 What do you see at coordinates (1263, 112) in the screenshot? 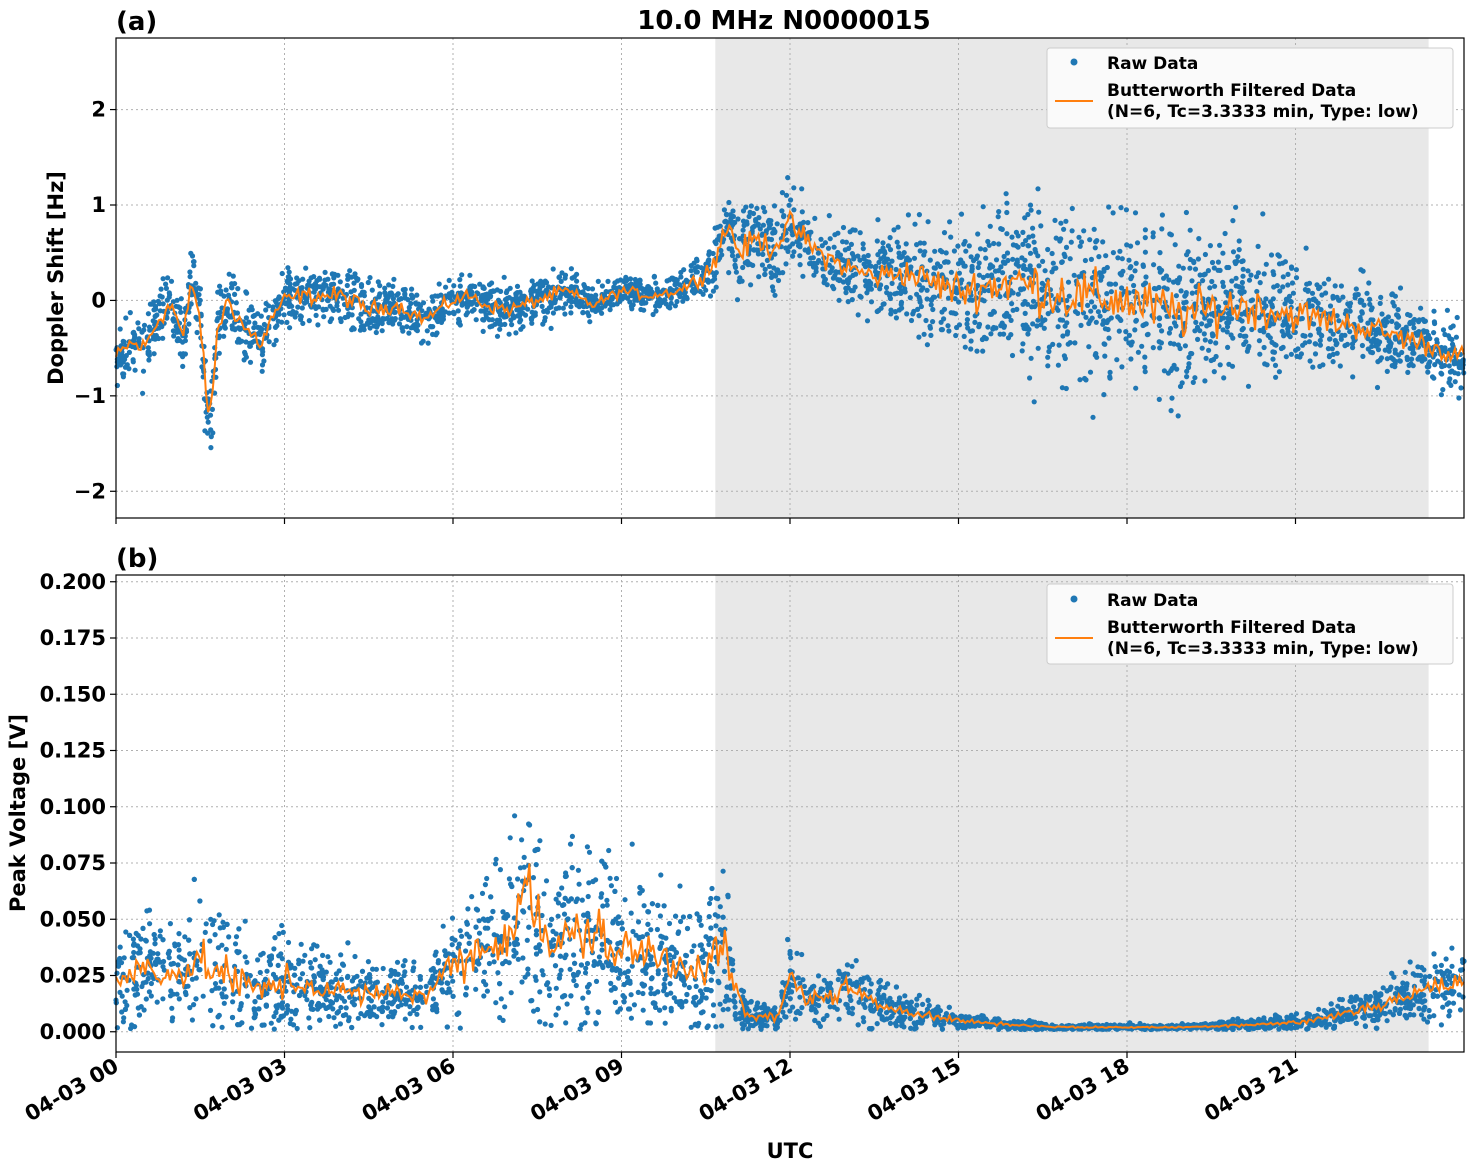
I see `legend-label-filtered-params: (N=6, Tc=3.3333 min, Type: low)` at bounding box center [1263, 112].